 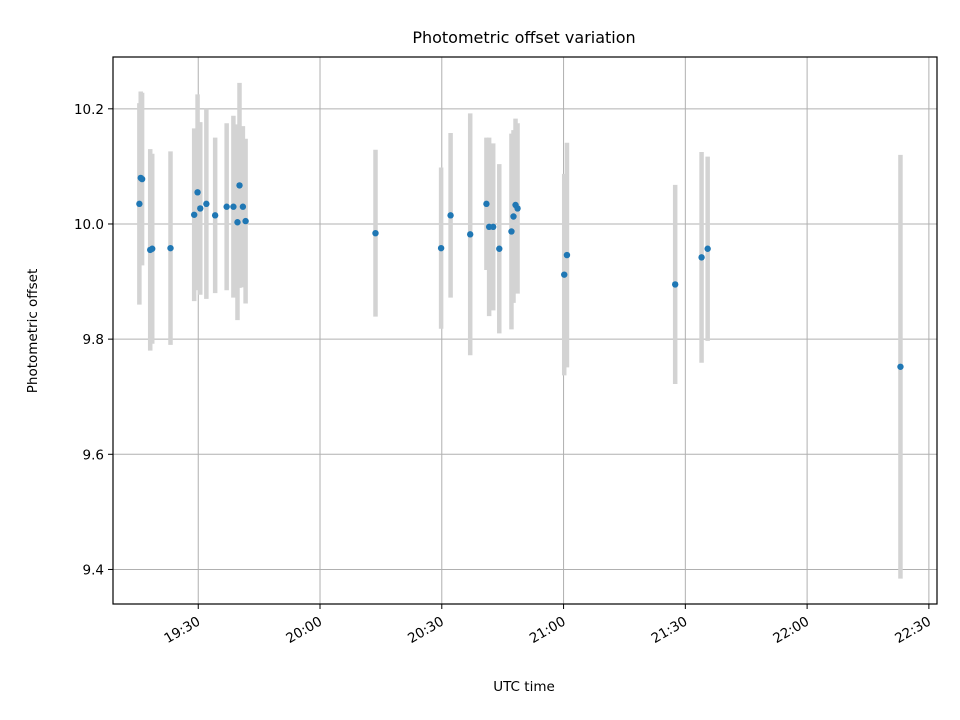 What do you see at coordinates (93, 570) in the screenshot?
I see `y-tick-label: 9.4` at bounding box center [93, 570].